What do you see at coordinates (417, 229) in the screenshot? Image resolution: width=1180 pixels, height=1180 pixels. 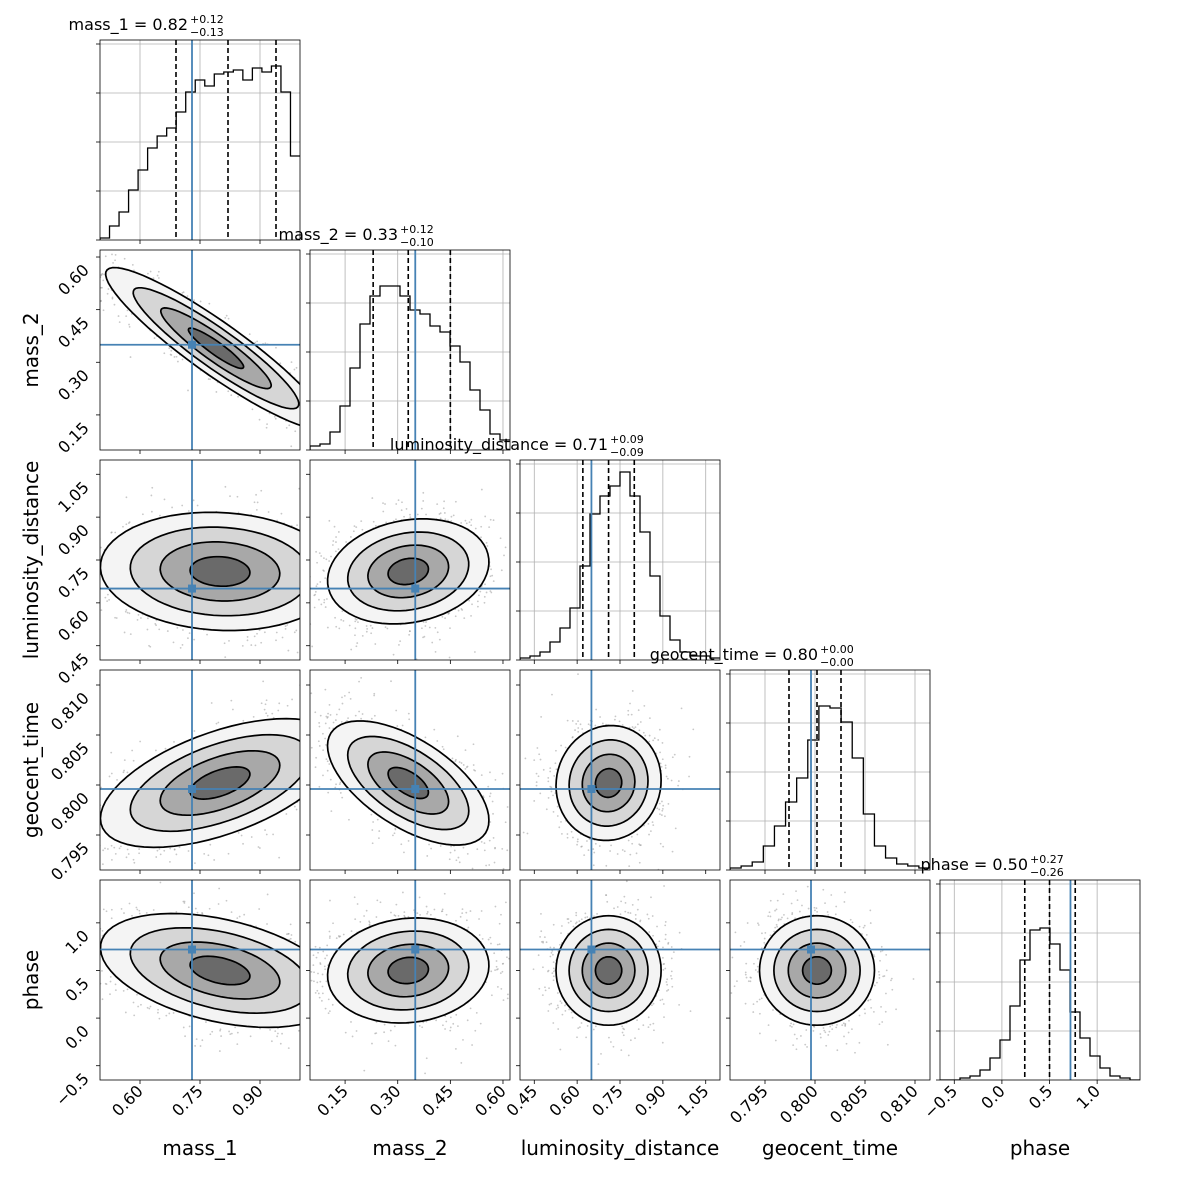 I see `title-plus-err: +0.12` at bounding box center [417, 229].